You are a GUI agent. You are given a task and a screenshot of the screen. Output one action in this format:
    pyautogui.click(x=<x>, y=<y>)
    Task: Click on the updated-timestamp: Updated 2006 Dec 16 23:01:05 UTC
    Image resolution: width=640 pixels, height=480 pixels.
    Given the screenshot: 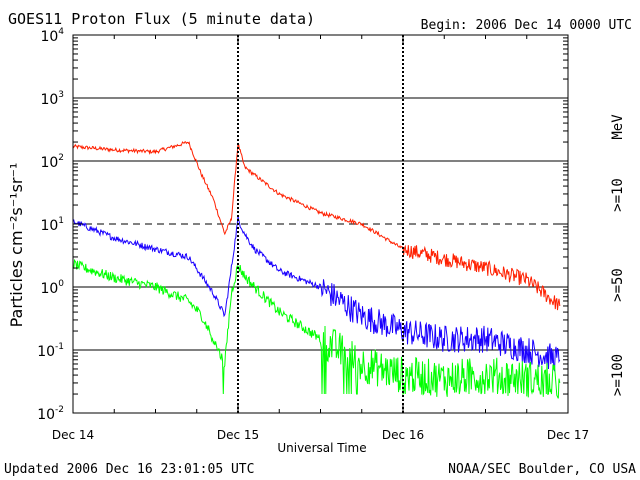 What is the action you would take?
    pyautogui.click(x=129, y=469)
    